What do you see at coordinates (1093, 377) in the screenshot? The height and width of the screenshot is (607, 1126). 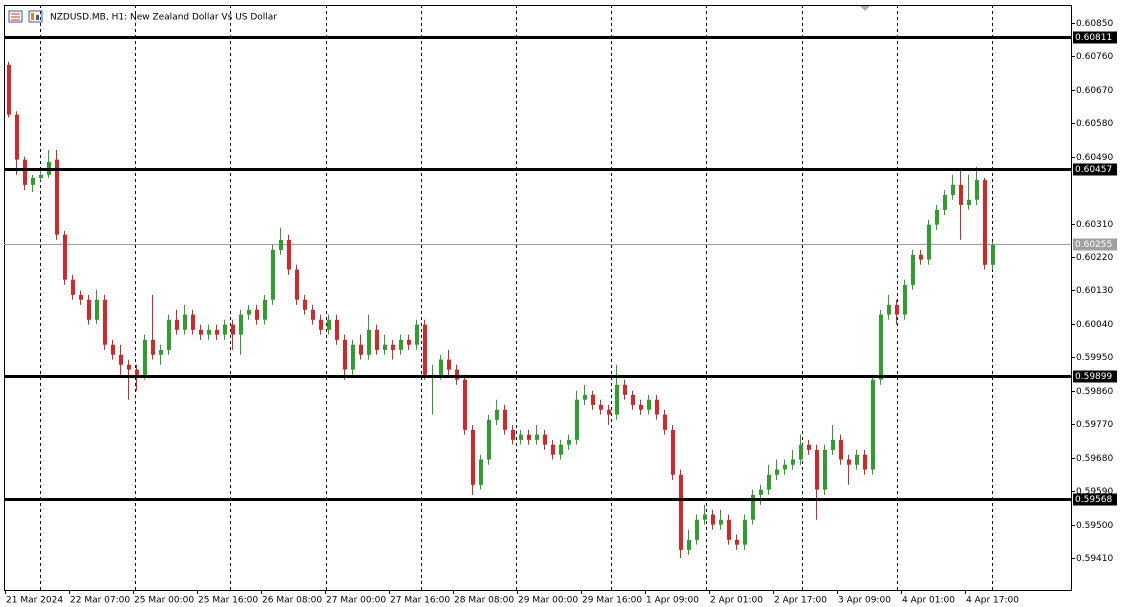 I see `level-label: 0.59899` at bounding box center [1093, 377].